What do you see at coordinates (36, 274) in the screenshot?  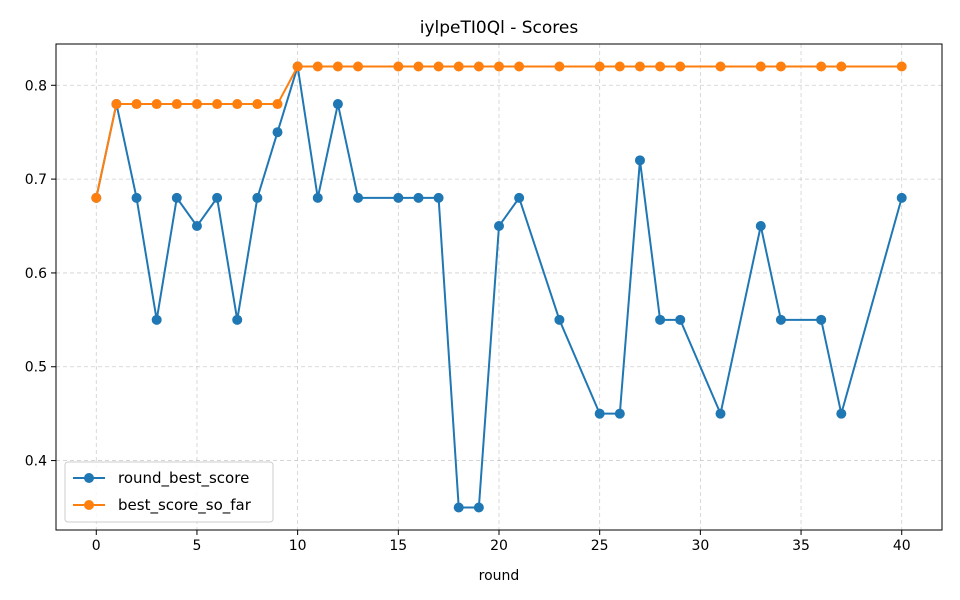 I see `y-tick-label: 0.6` at bounding box center [36, 274].